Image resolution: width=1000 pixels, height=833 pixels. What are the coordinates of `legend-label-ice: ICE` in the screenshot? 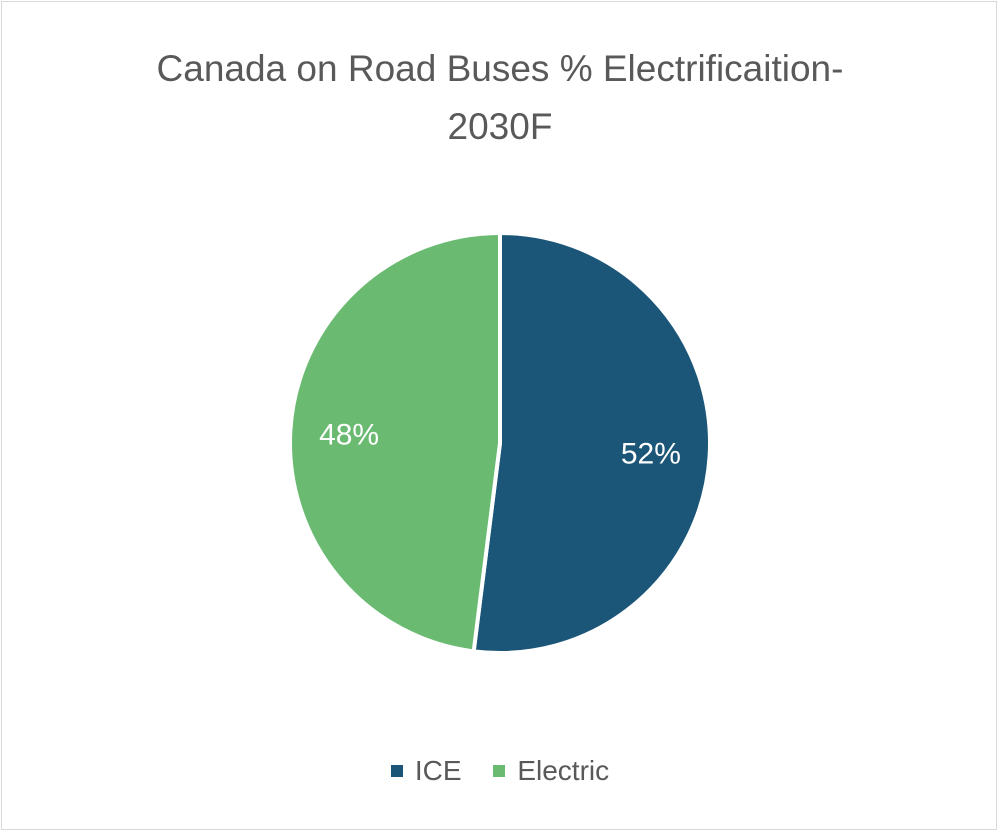 It's located at (438, 770).